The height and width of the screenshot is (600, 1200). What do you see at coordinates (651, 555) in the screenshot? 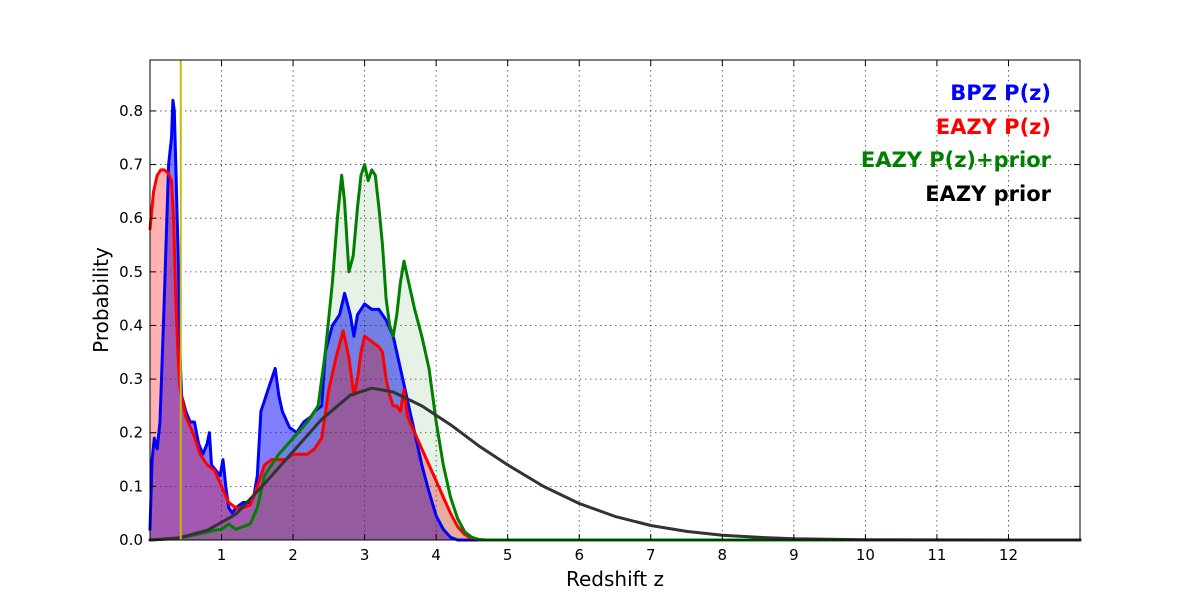
I see `x-tick-label-6: 7` at bounding box center [651, 555].